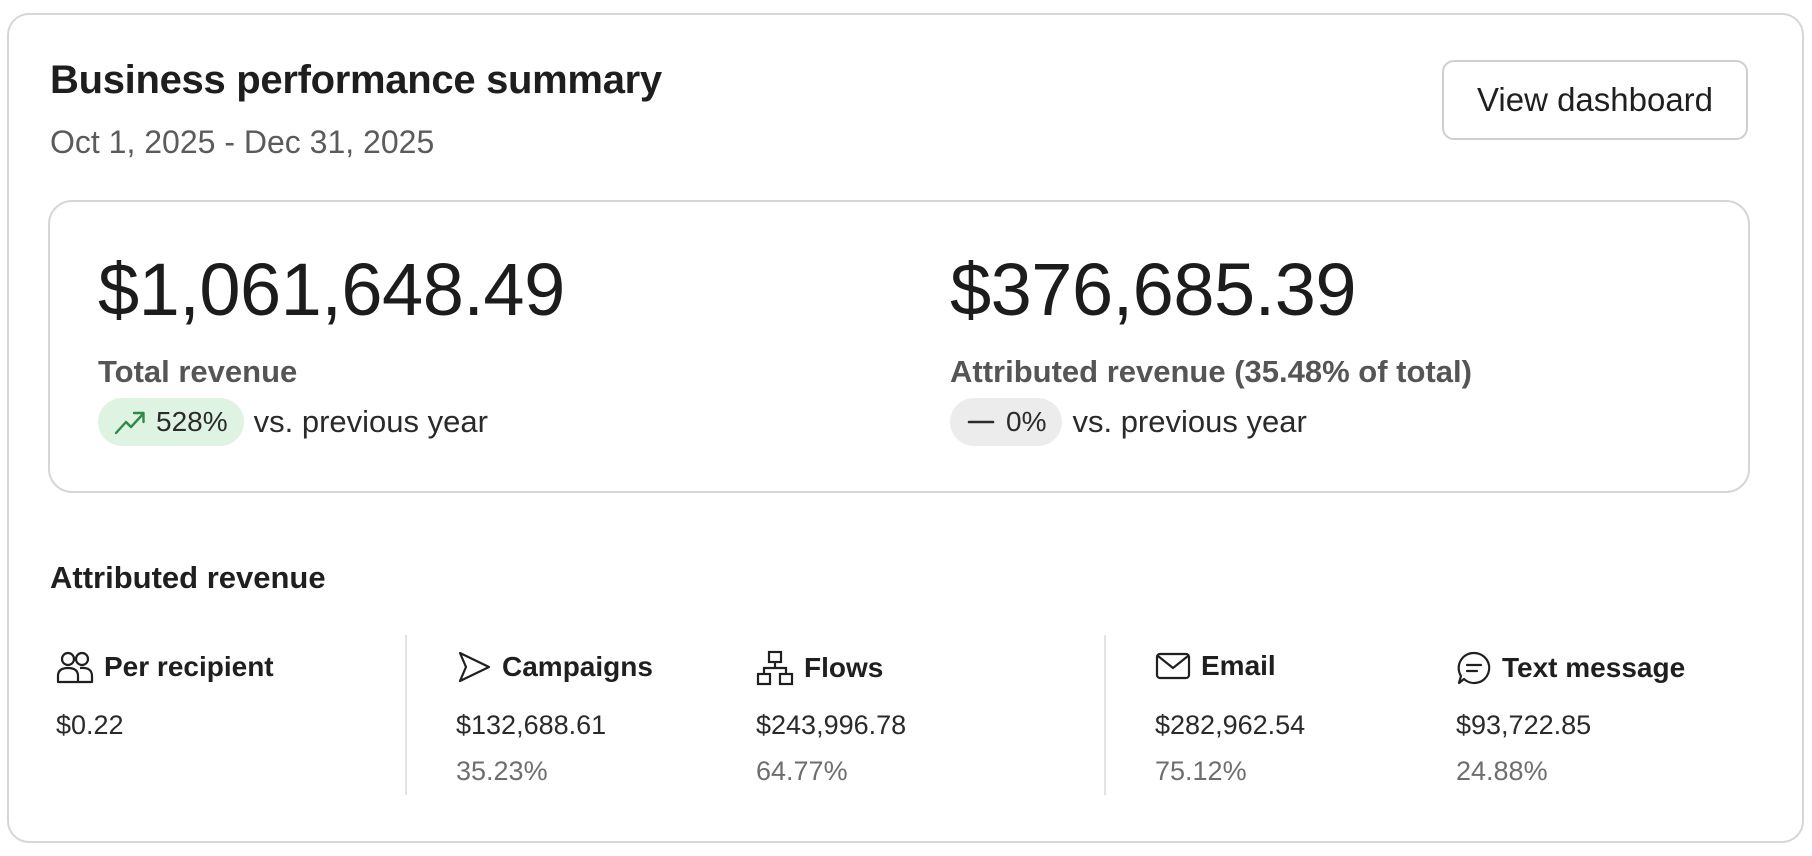  I want to click on total-revenue-change: 528% vs. previous year, so click(293, 422).